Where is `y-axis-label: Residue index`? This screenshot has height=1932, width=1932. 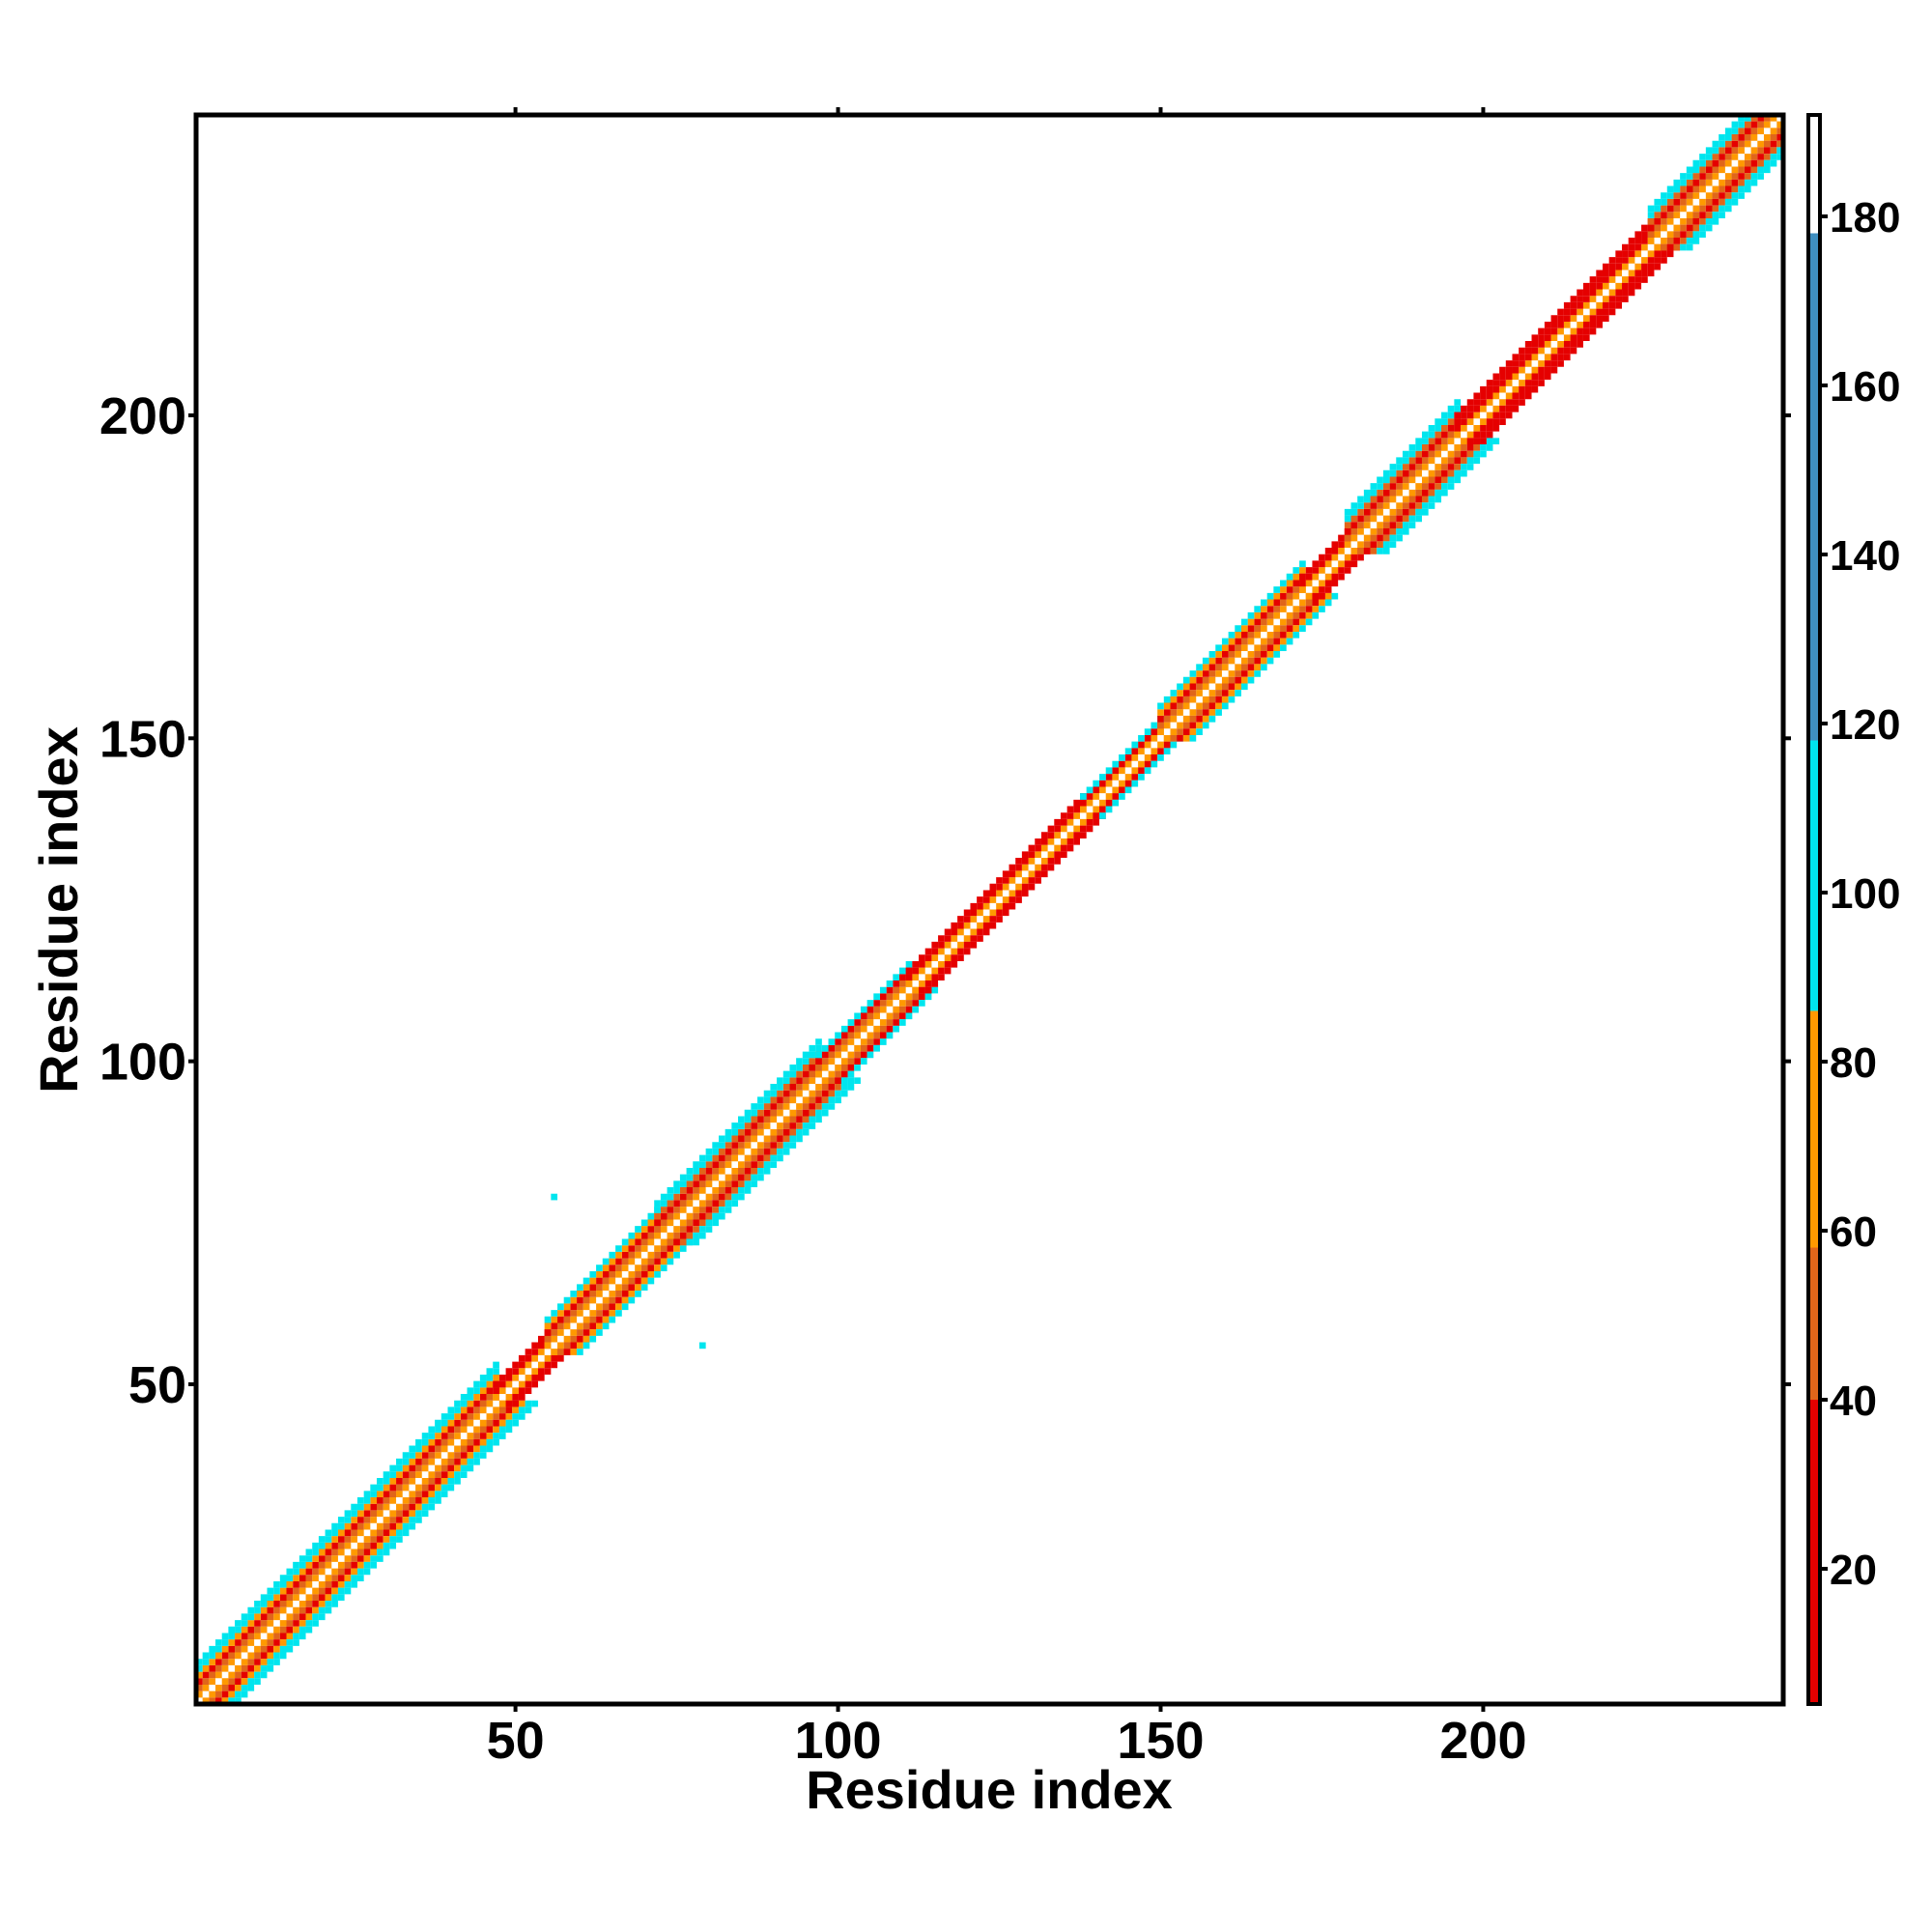
y-axis-label: Residue index is located at coordinates (58, 910).